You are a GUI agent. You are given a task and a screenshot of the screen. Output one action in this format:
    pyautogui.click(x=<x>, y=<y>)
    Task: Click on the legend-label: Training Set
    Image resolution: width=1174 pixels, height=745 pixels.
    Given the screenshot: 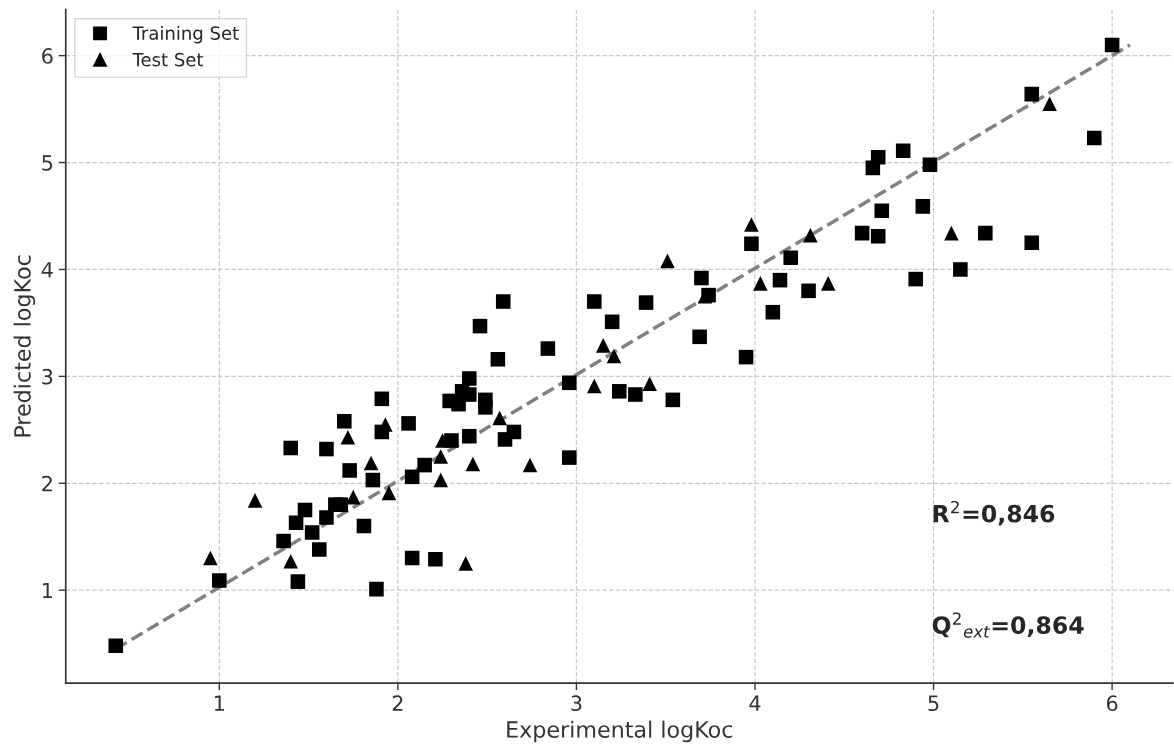 What is the action you would take?
    pyautogui.click(x=185, y=34)
    